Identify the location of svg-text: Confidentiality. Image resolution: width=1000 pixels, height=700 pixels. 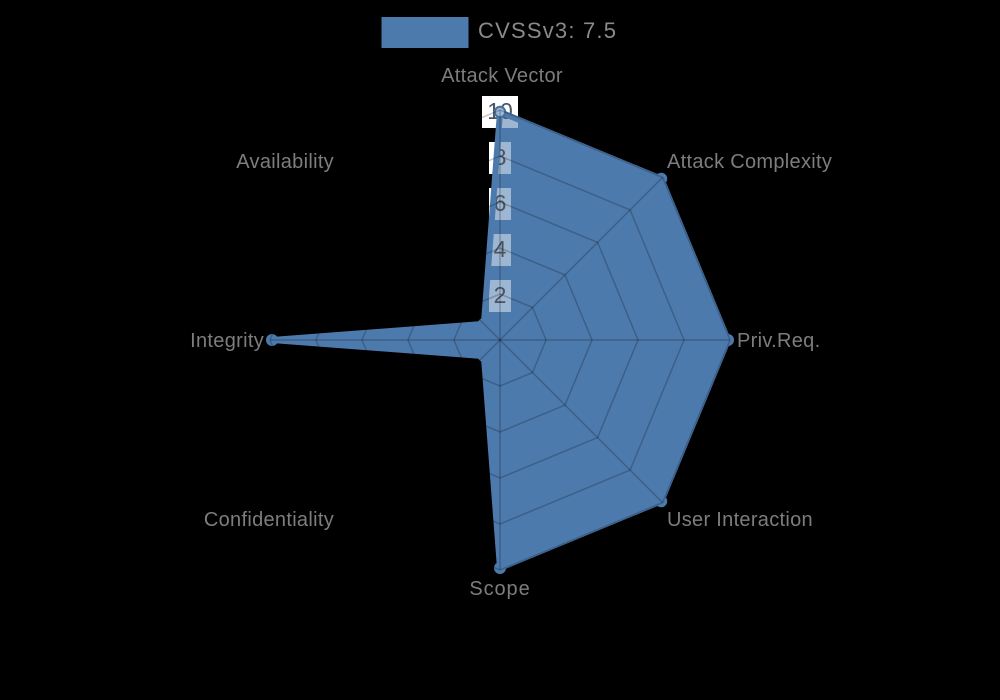
(269, 520).